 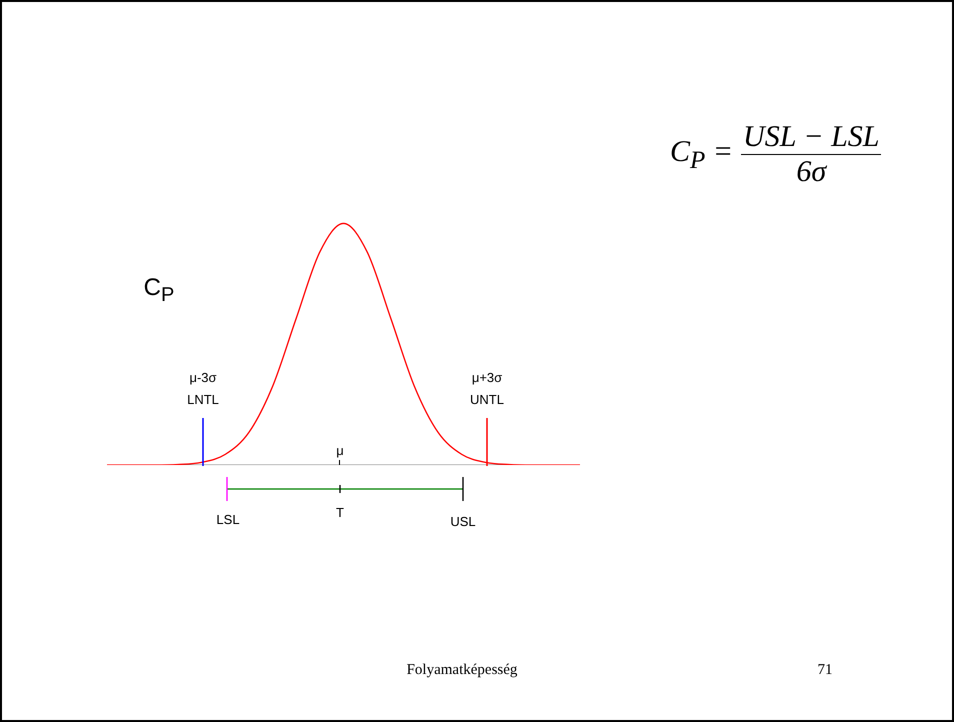 I want to click on text: 6σ, so click(x=811, y=172).